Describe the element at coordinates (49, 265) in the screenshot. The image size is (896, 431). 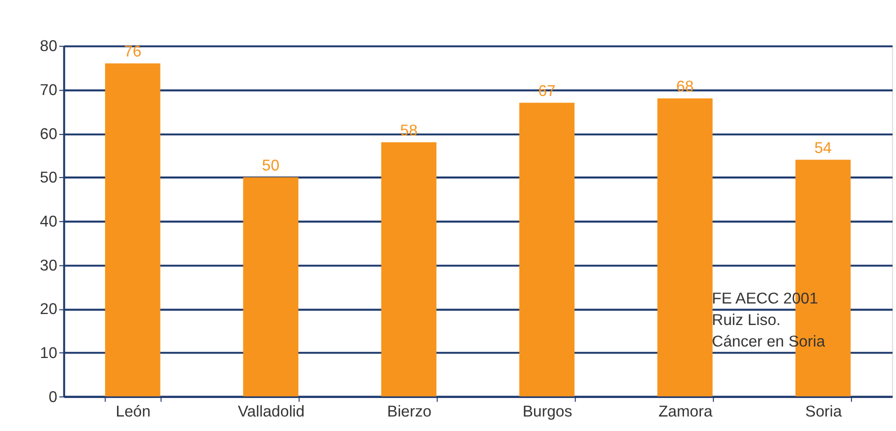
I see `y-tick-label: 30` at that location.